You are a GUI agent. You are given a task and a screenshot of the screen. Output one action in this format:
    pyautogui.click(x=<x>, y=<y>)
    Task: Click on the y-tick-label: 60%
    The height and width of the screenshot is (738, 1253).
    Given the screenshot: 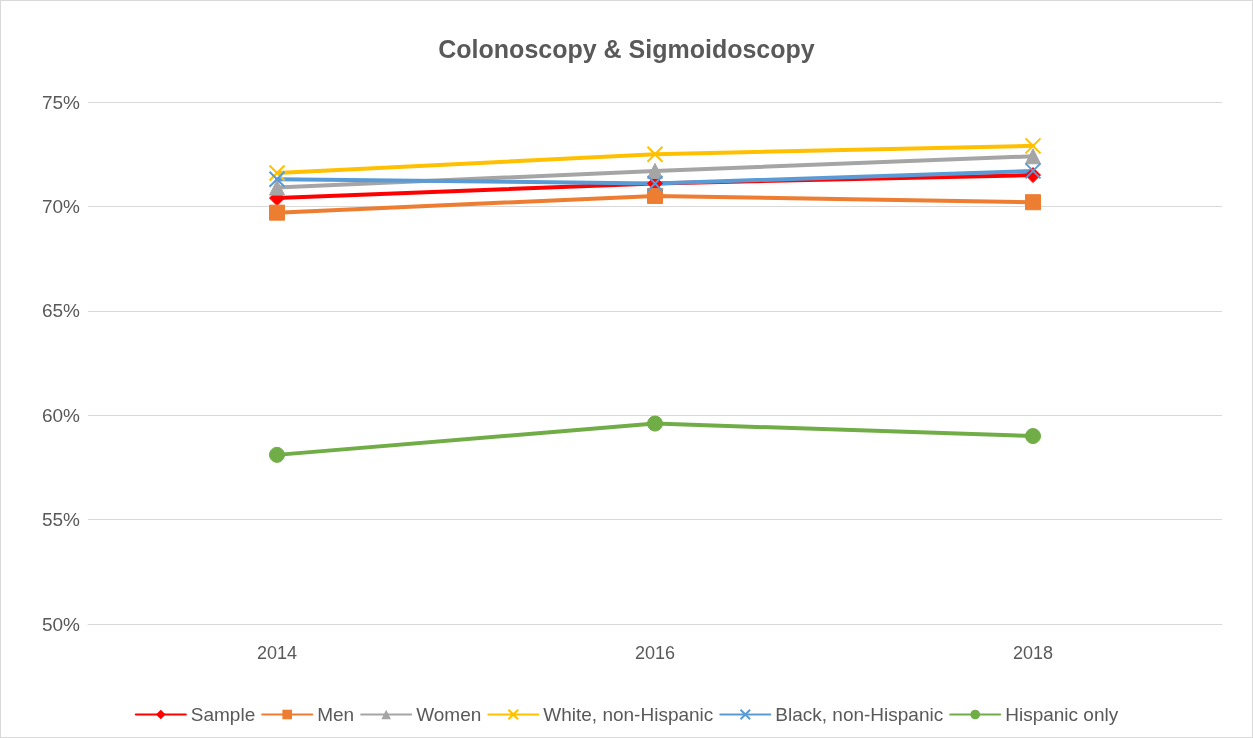 What is the action you would take?
    pyautogui.click(x=61, y=415)
    